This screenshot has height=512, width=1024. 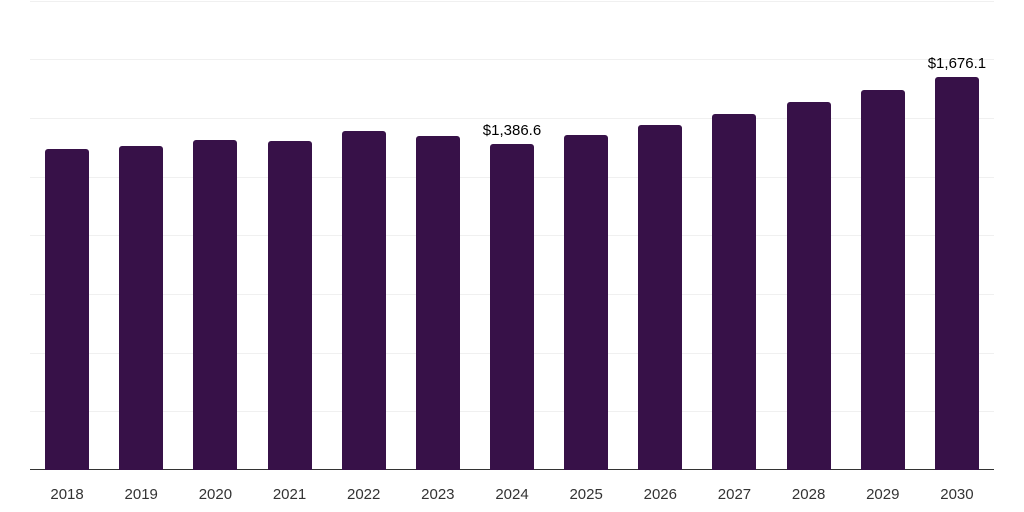 I want to click on x-tick-label: 2023, so click(x=438, y=494).